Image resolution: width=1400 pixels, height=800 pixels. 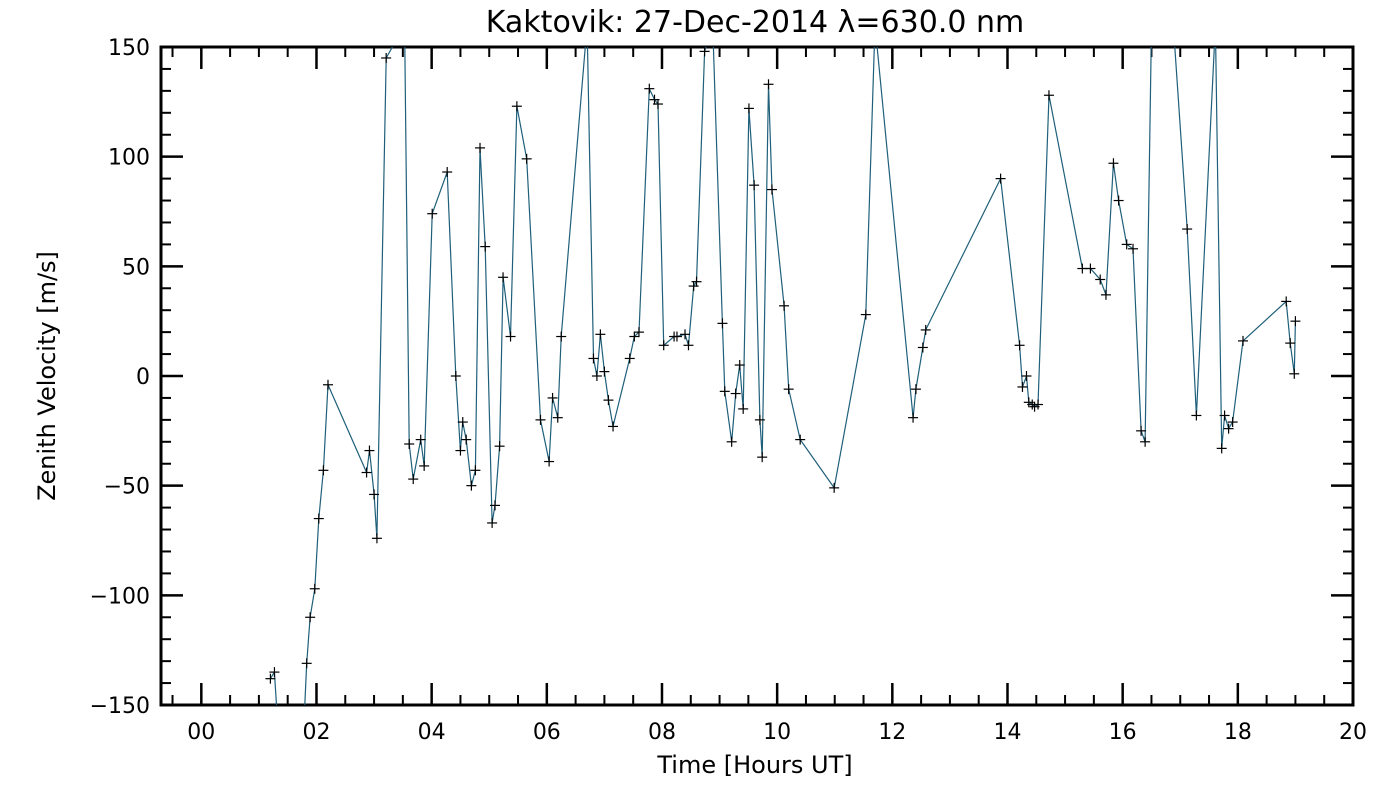 I want to click on y-tick-label: −100, so click(x=120, y=596).